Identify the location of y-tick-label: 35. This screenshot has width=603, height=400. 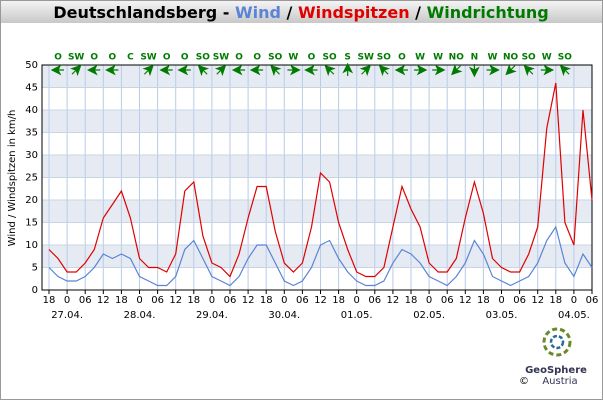
(31, 133).